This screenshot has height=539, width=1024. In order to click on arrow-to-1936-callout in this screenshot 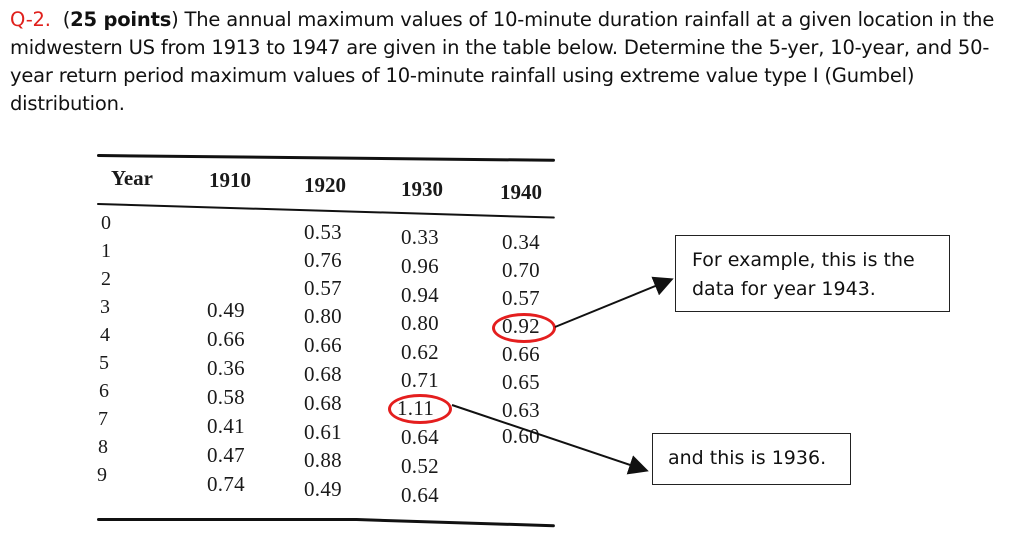, I will do `click(550, 439)`.